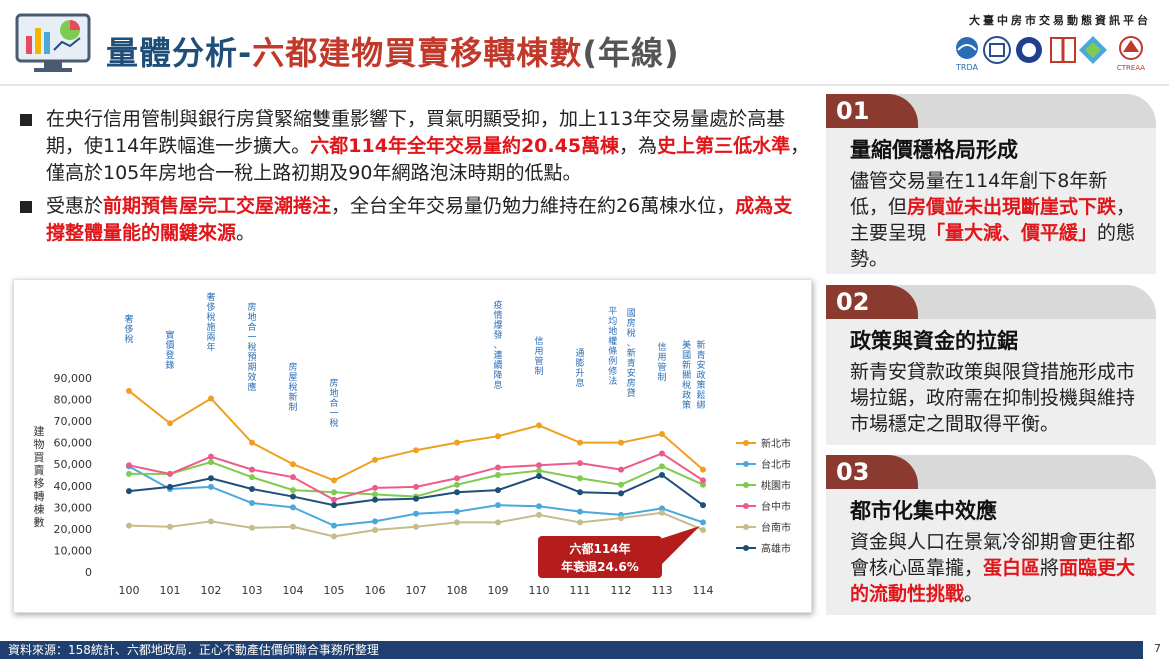  Describe the element at coordinates (997, 50) in the screenshot. I see `government-seal-icon` at that location.